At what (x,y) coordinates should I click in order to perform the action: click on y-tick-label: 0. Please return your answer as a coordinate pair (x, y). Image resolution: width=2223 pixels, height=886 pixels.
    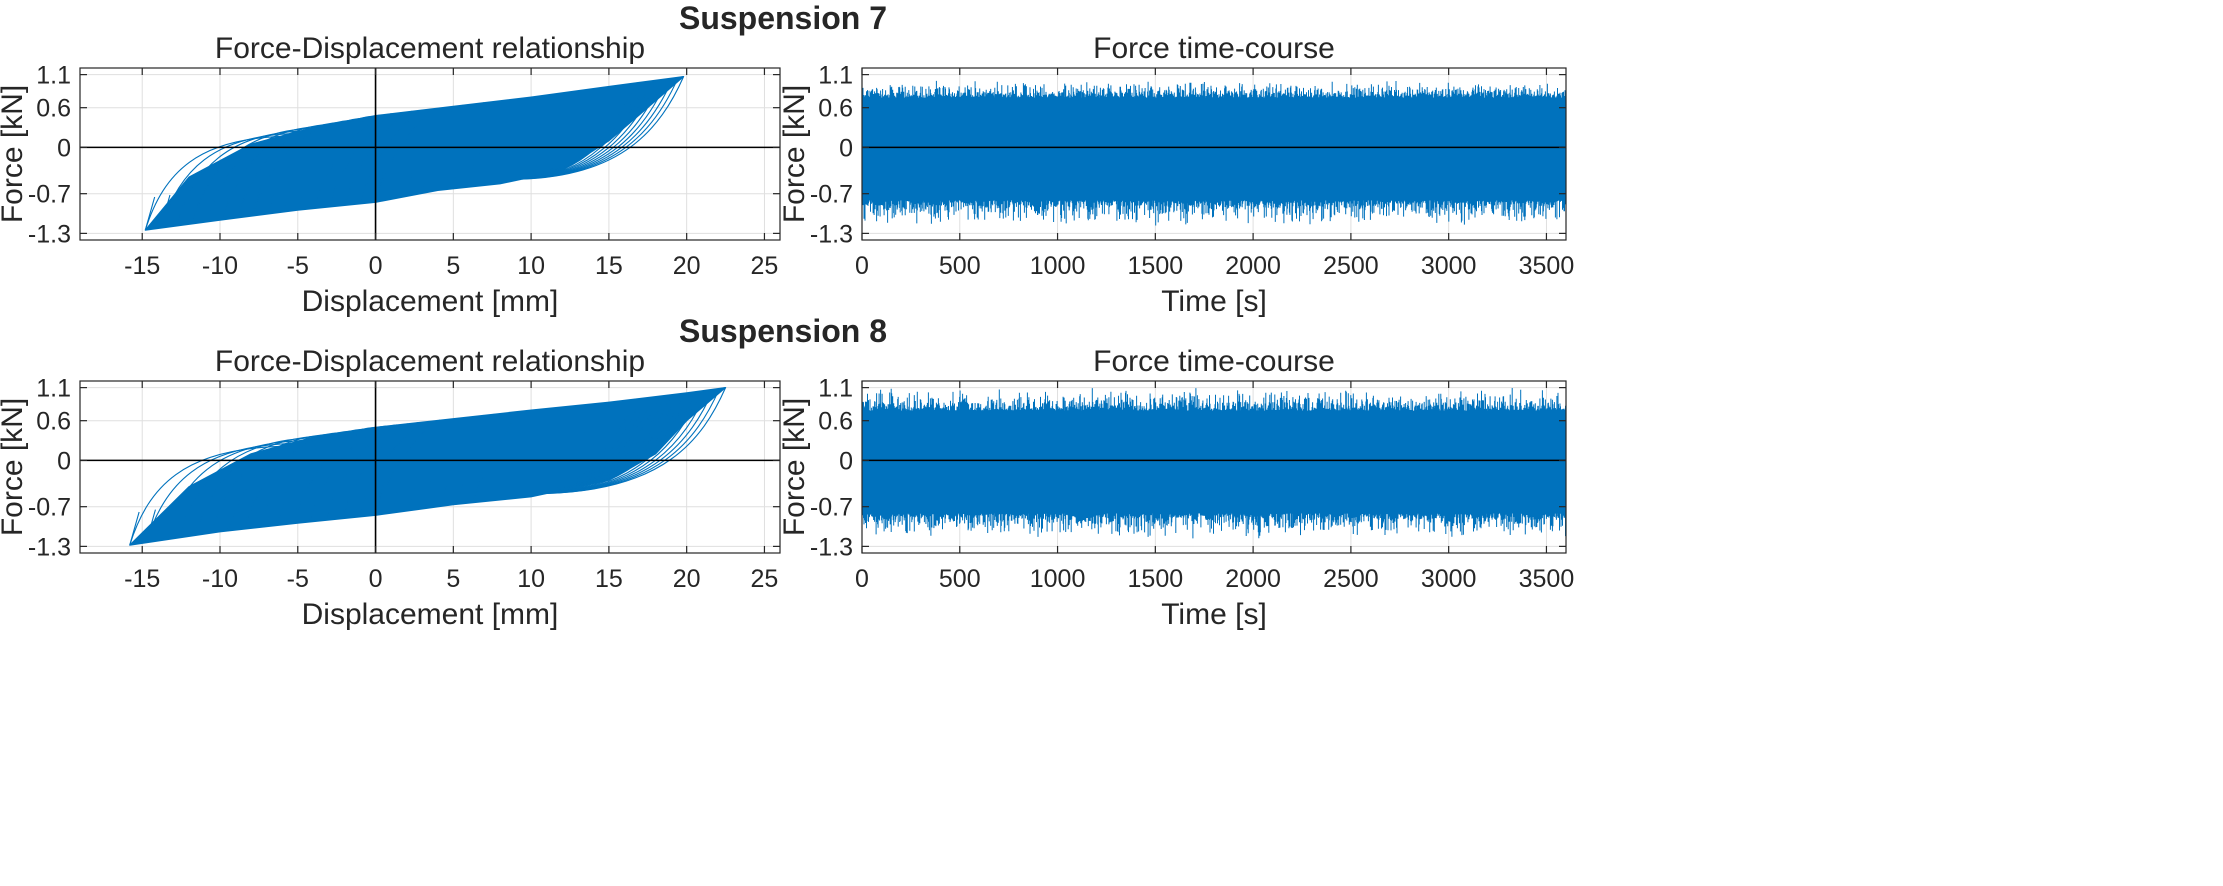
    Looking at the image, I should click on (846, 148).